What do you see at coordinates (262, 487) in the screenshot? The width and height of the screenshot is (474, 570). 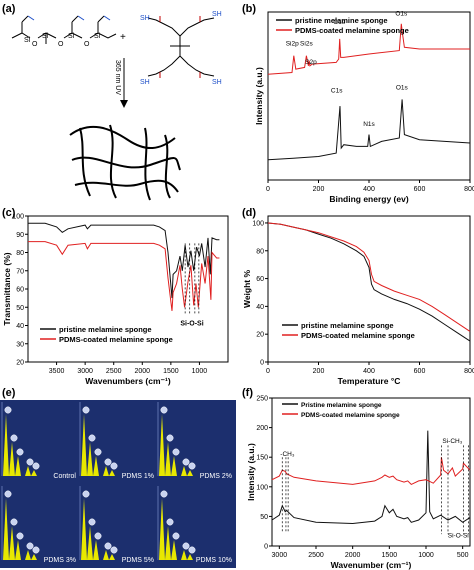 I see `y-tick-label: 100` at bounding box center [262, 487].